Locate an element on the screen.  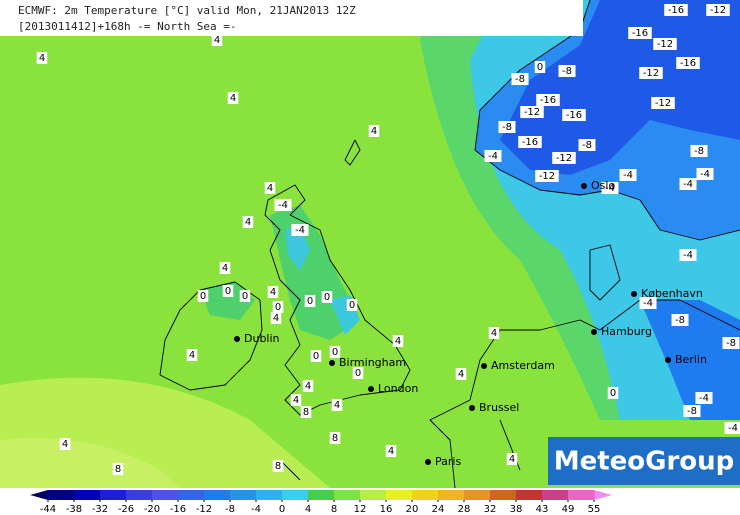
header-subtitle: [2013011412]+168h -= North Sea =- is located at coordinates (127, 26).